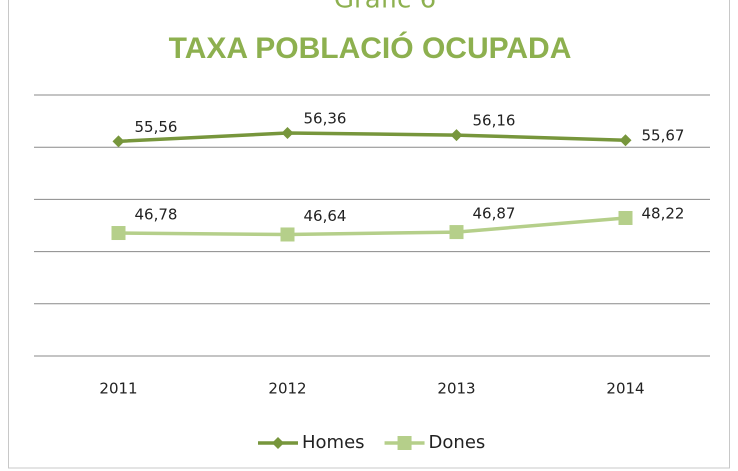  I want to click on x-tick-label: 2014, so click(625, 389).